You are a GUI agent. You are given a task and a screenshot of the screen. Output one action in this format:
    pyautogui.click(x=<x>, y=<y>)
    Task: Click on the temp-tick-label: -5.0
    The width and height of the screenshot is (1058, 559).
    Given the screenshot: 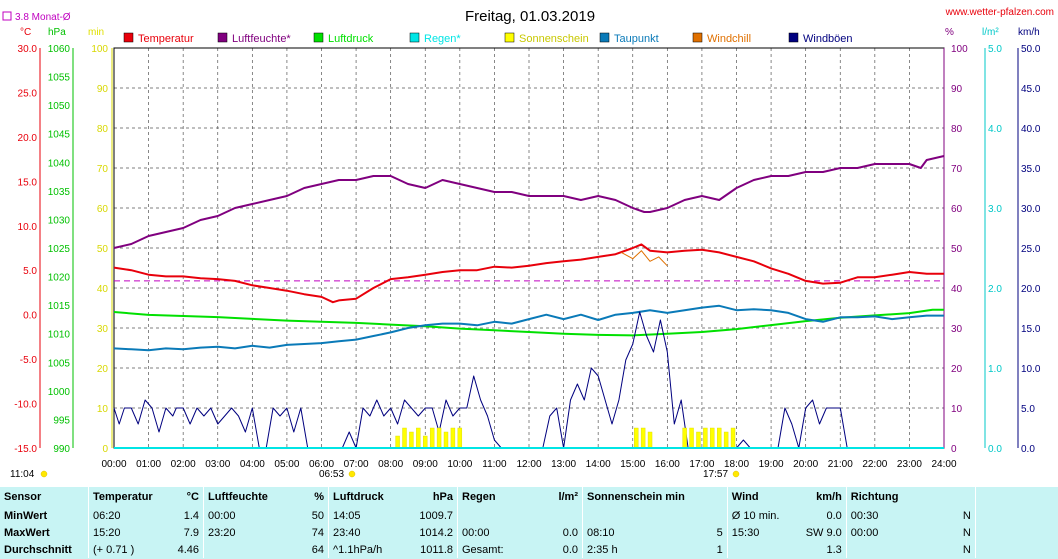 What is the action you would take?
    pyautogui.click(x=29, y=360)
    